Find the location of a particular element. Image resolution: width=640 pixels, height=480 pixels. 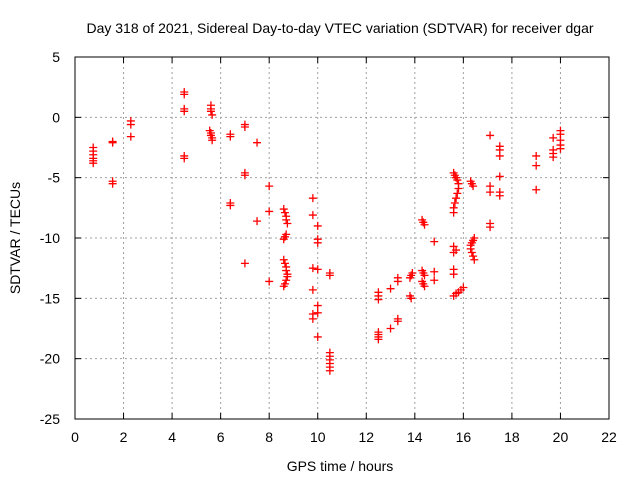

y-tick-label: -20 is located at coordinates (50, 359).